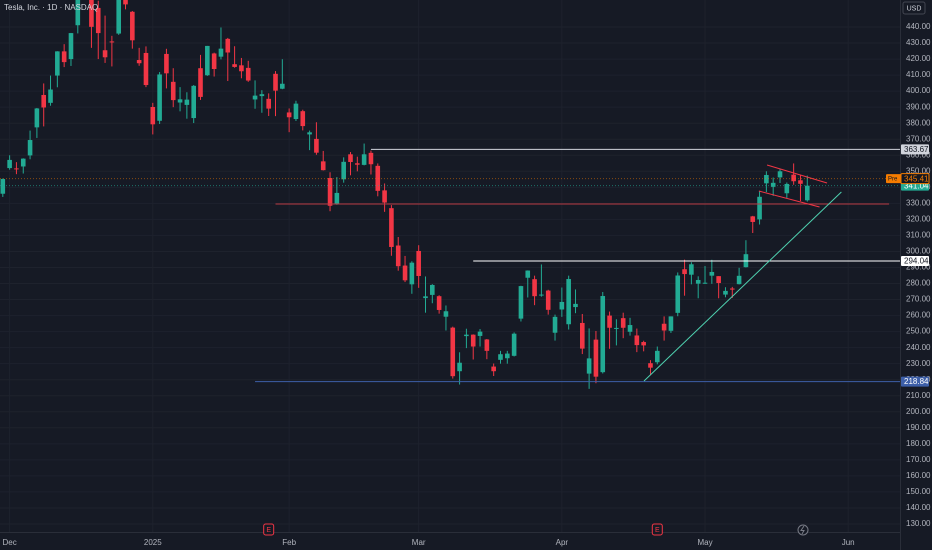 Image resolution: width=932 pixels, height=550 pixels. What do you see at coordinates (10, 542) in the screenshot?
I see `x-tick-label: Dec` at bounding box center [10, 542].